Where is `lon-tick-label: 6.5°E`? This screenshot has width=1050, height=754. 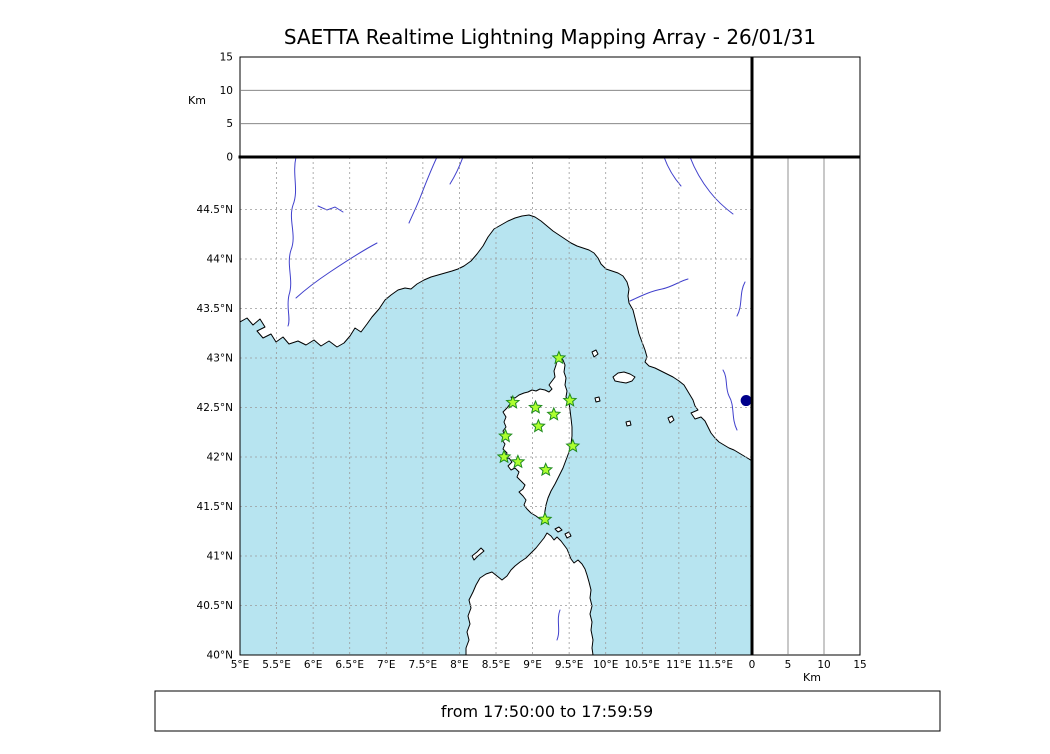
lon-tick-label: 6.5°E is located at coordinates (349, 665).